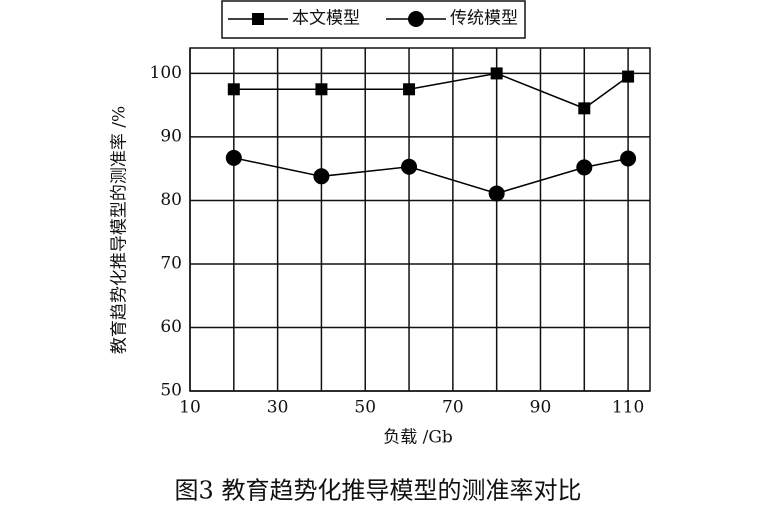 Image resolution: width=759 pixels, height=524 pixels. I want to click on y-tick-label: 80, so click(171, 200).